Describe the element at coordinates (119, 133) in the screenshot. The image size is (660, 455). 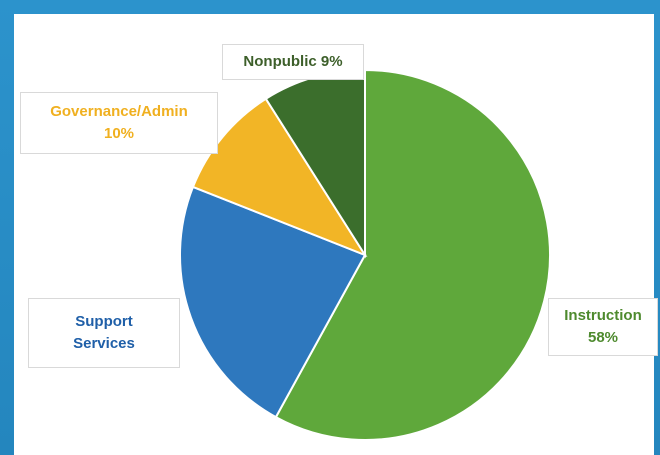
I see `label-governance-admin-percent: 10%` at that location.